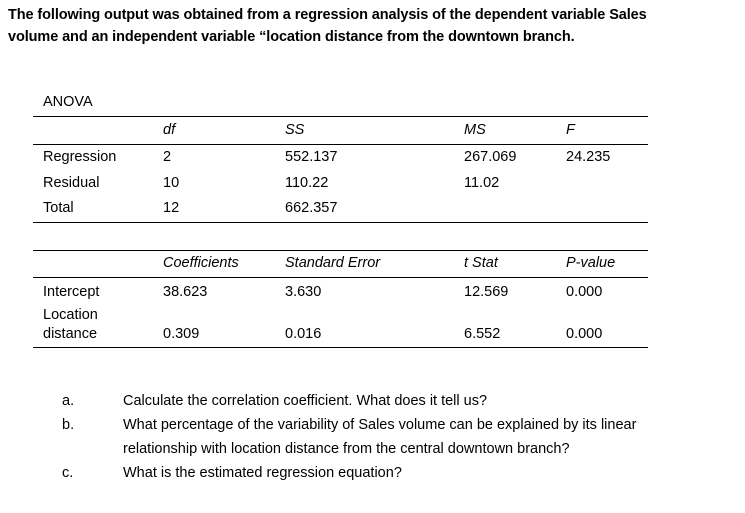 This screenshot has height=513, width=745. I want to click on row-label: Residual, so click(71, 182).